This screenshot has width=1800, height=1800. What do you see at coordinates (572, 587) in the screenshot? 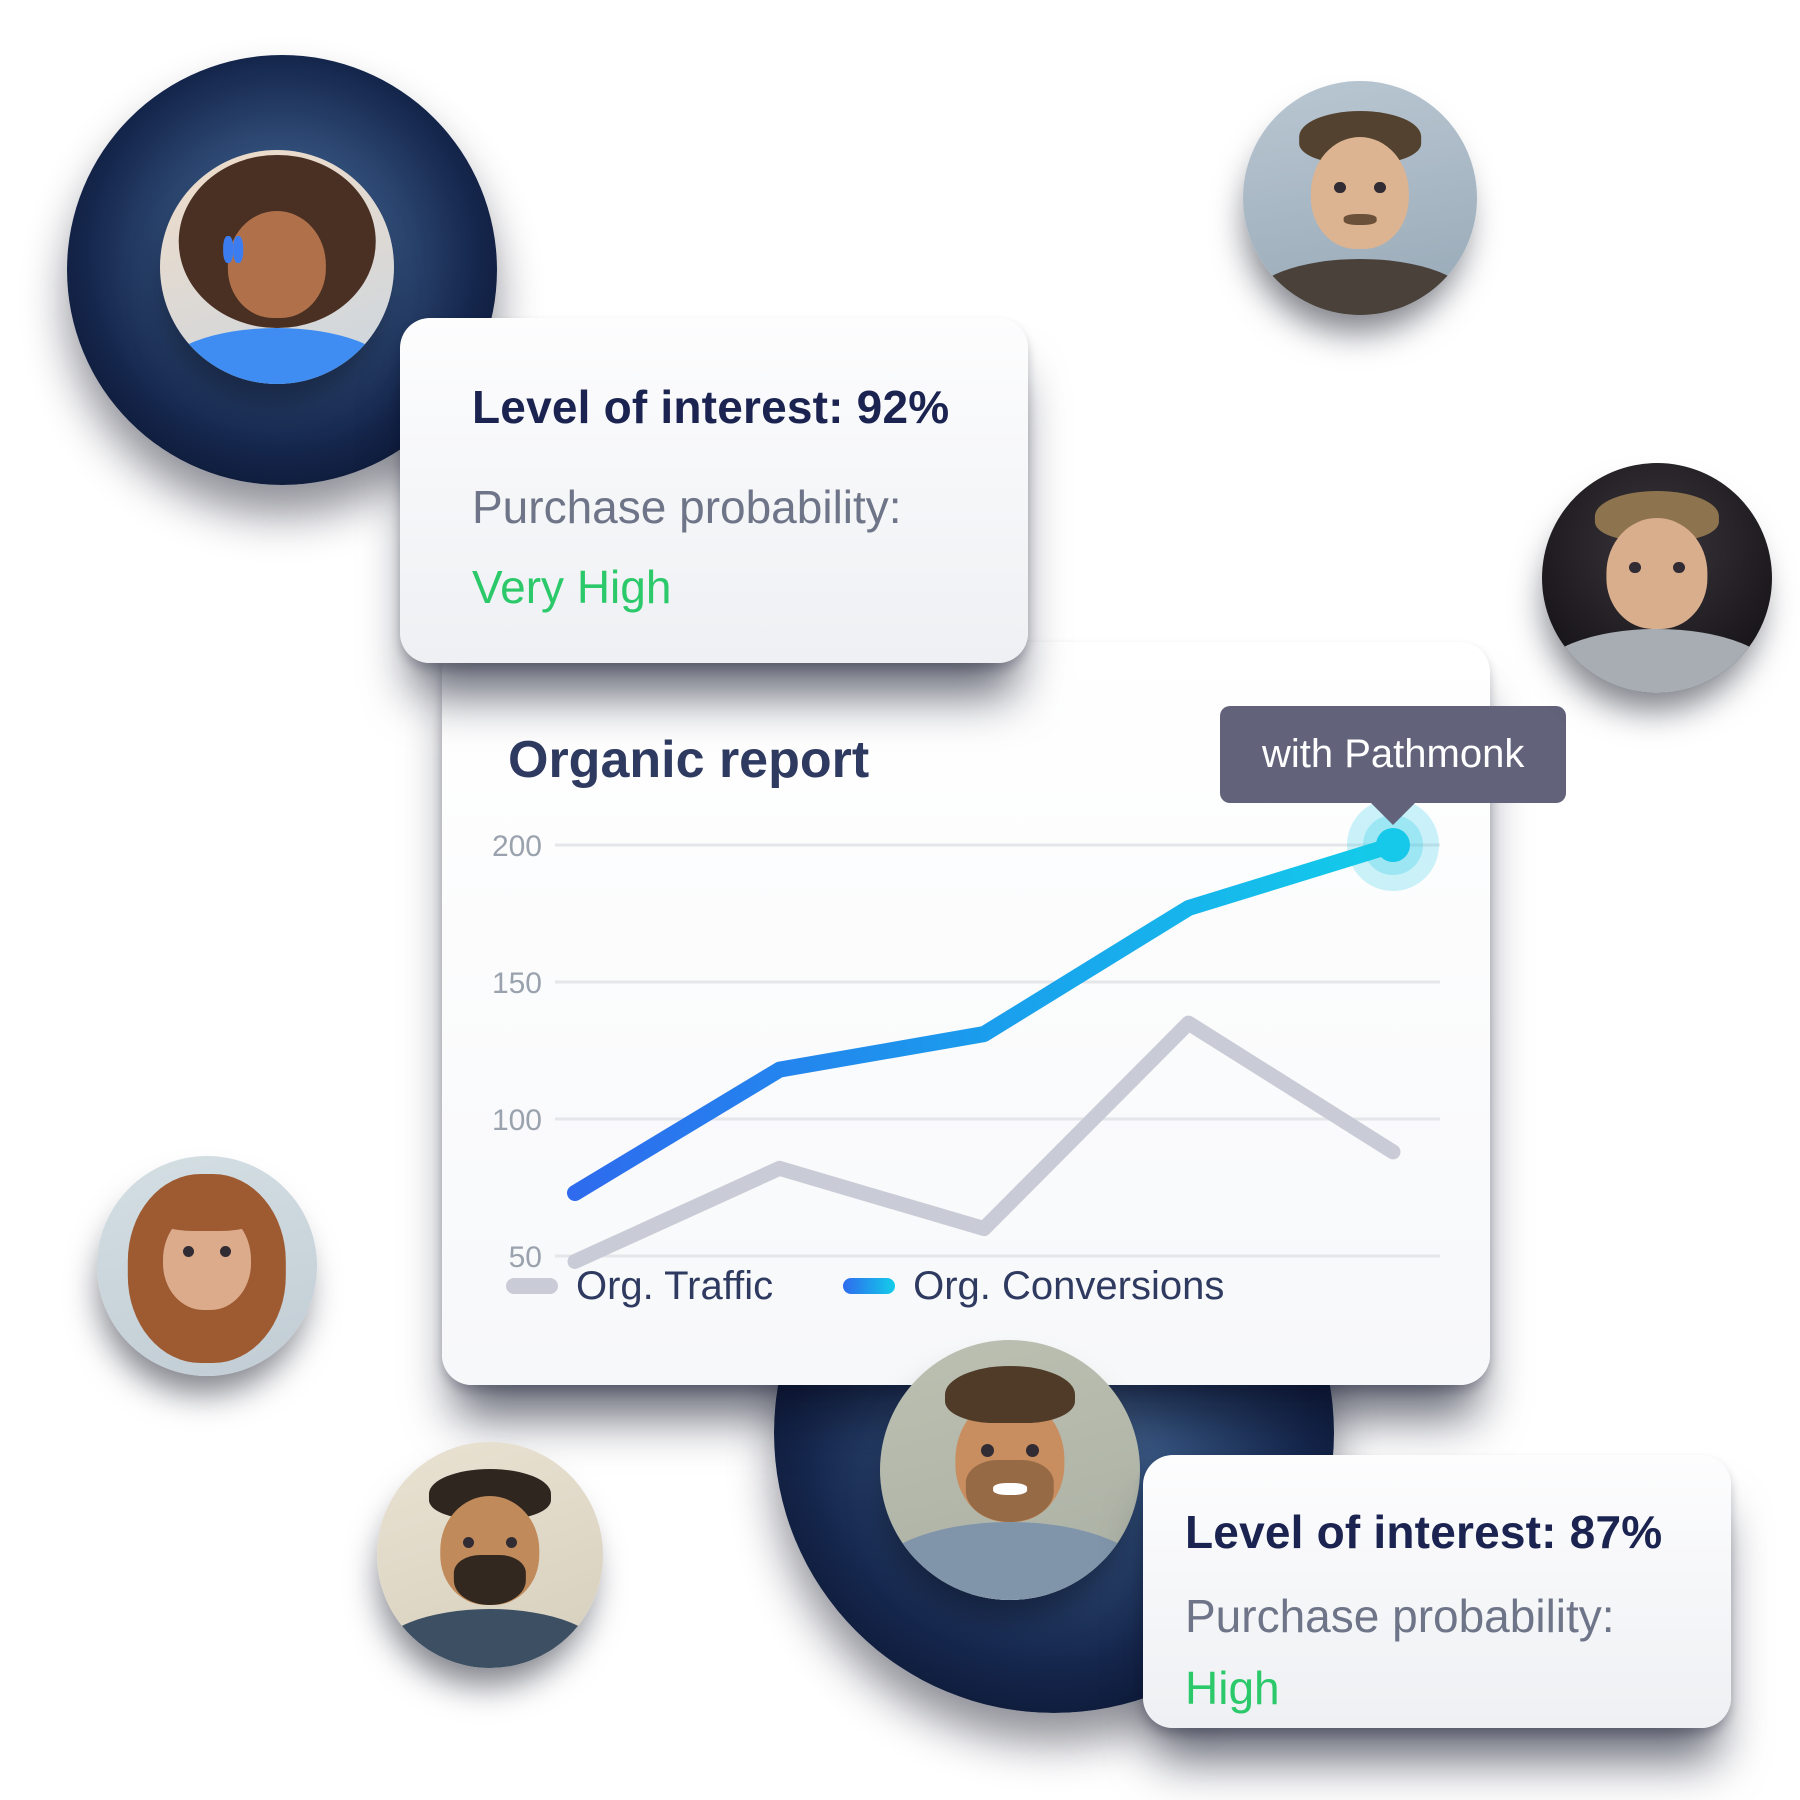
I see `purchase-probability-value: Very High` at bounding box center [572, 587].